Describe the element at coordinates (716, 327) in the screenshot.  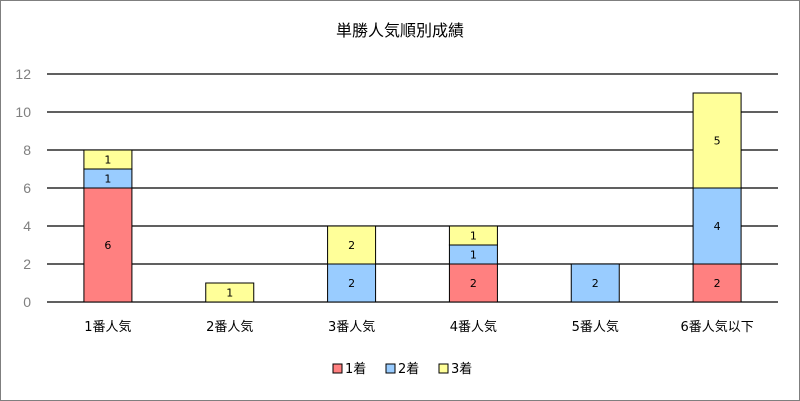
I see `x-category-label: 6番人気以下` at that location.